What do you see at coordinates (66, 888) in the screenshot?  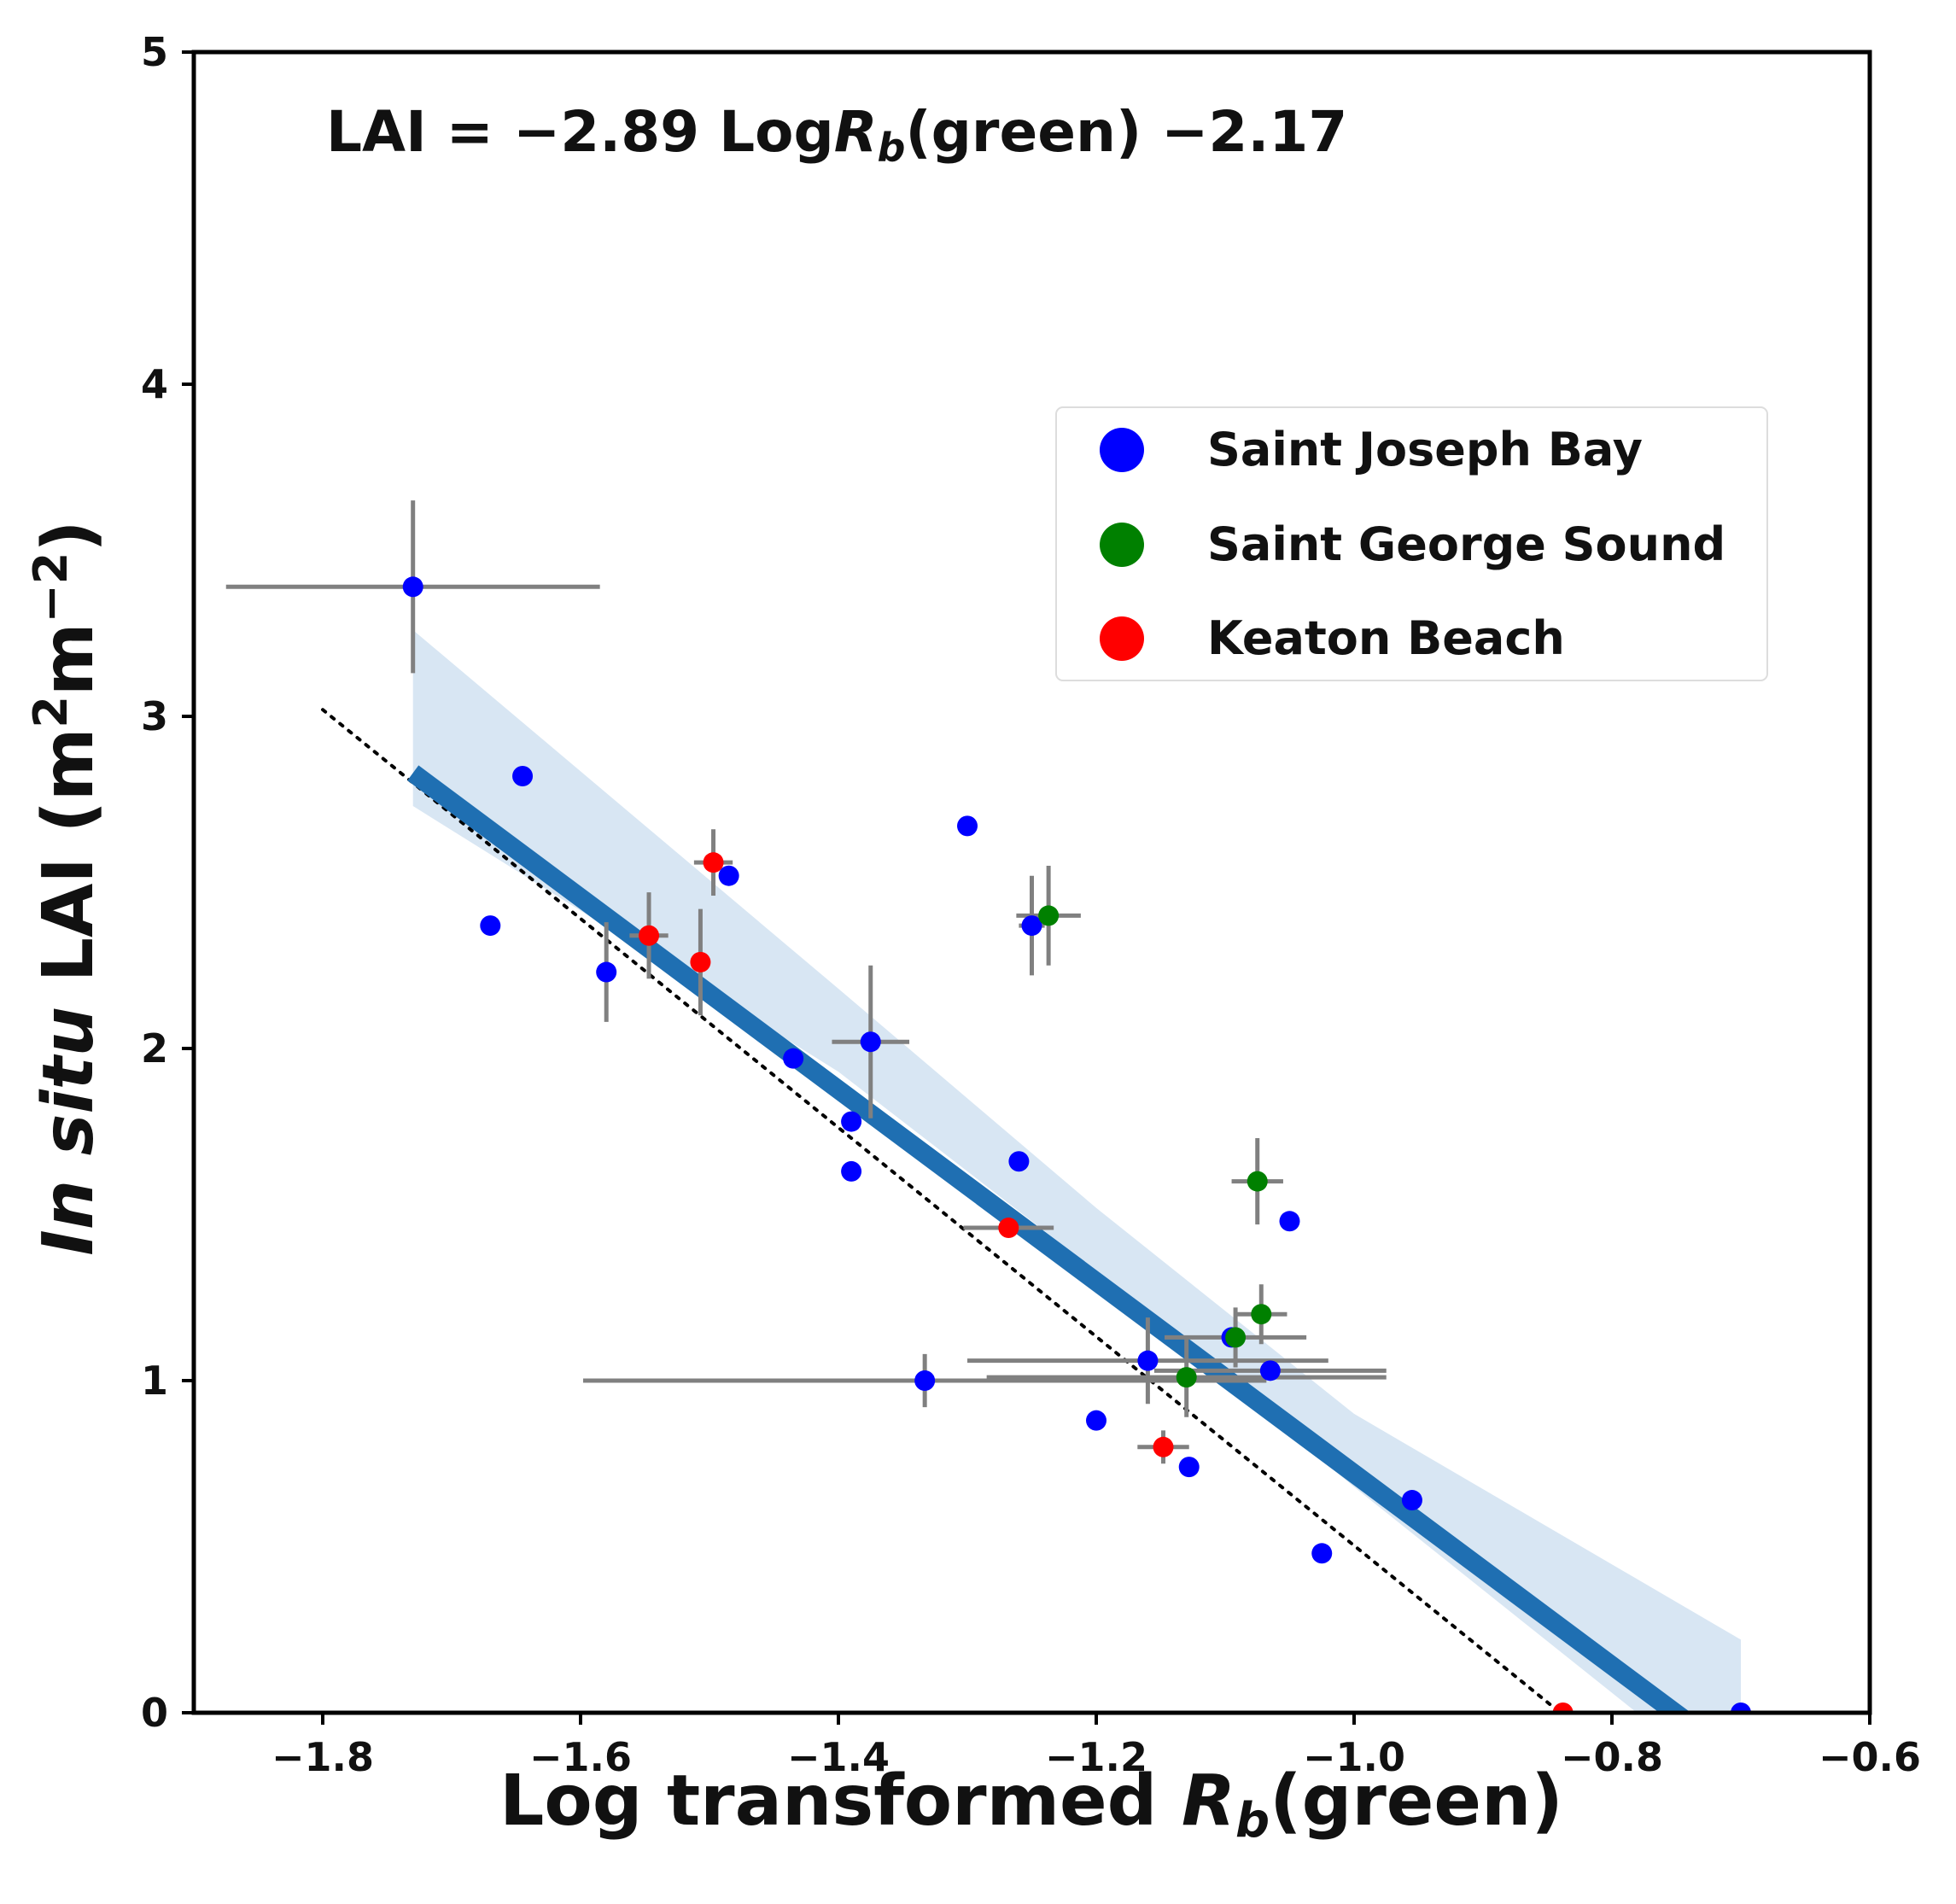 I see `y-axis-title: In situ LAI (m2m−2)` at bounding box center [66, 888].